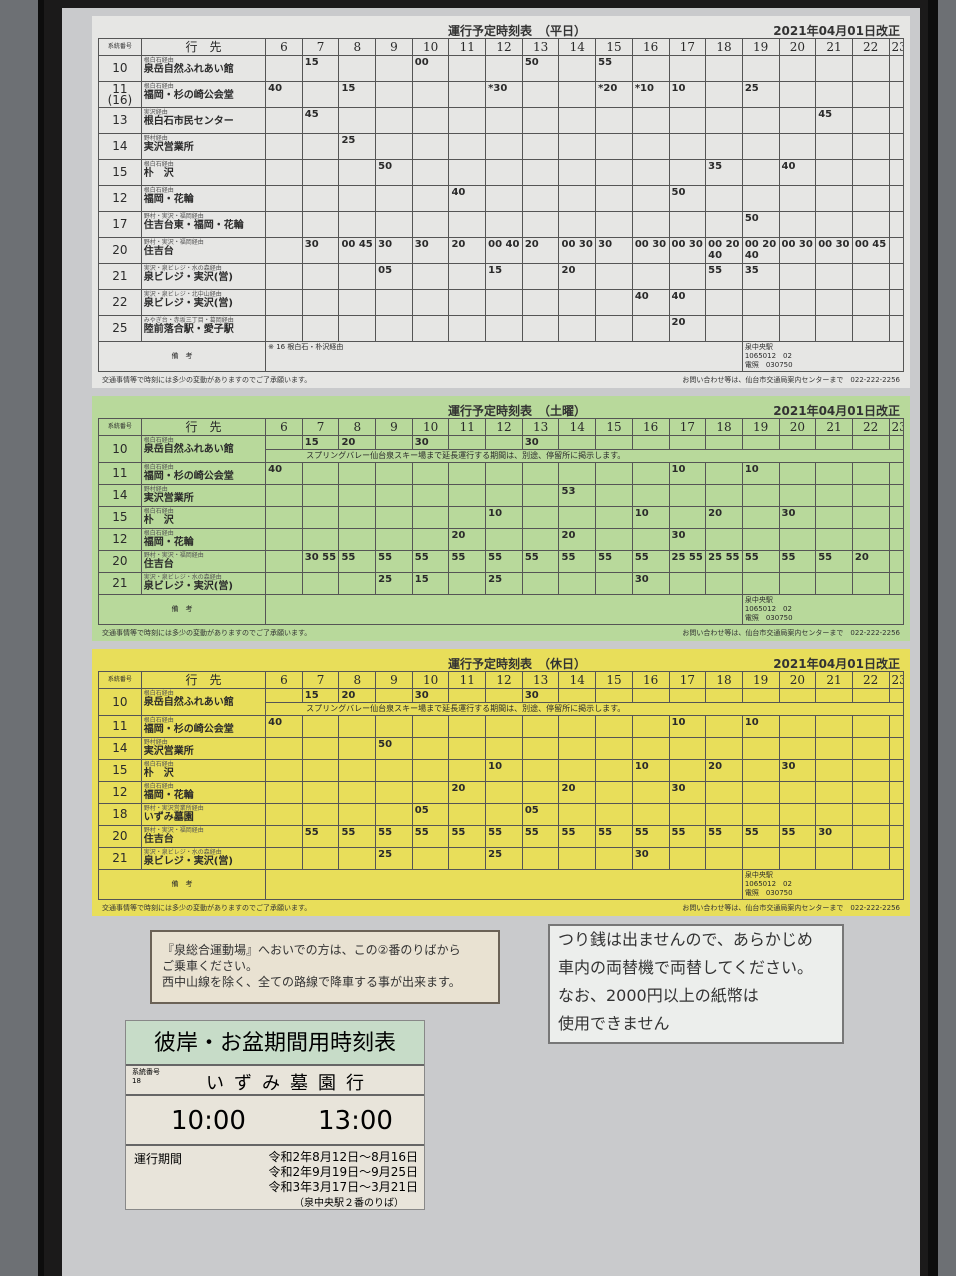  What do you see at coordinates (320, 561) in the screenshot?
I see `departure-cell: 30 55` at bounding box center [320, 561].